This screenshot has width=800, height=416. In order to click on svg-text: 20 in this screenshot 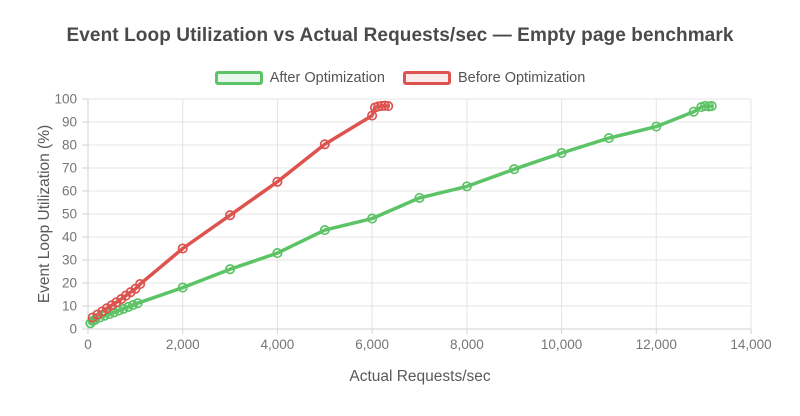, I will do `click(69, 283)`.